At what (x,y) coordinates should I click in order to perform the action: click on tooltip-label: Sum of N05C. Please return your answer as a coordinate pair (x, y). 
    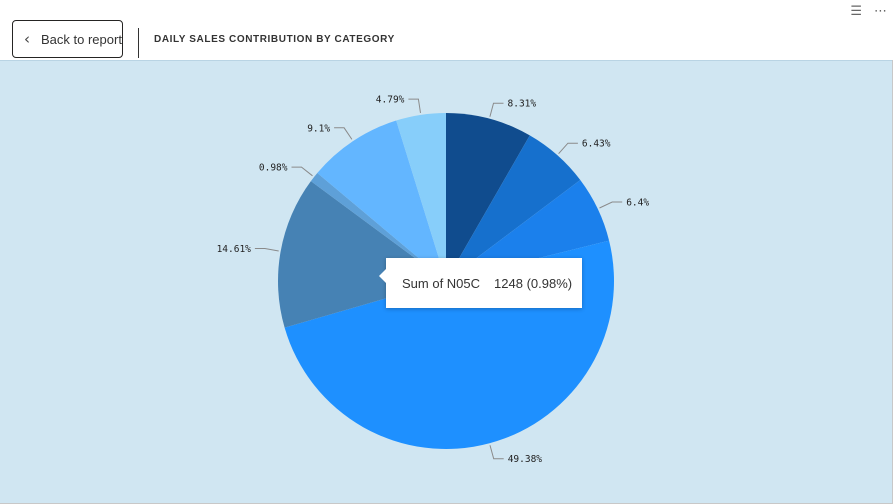
    Looking at the image, I should click on (441, 283).